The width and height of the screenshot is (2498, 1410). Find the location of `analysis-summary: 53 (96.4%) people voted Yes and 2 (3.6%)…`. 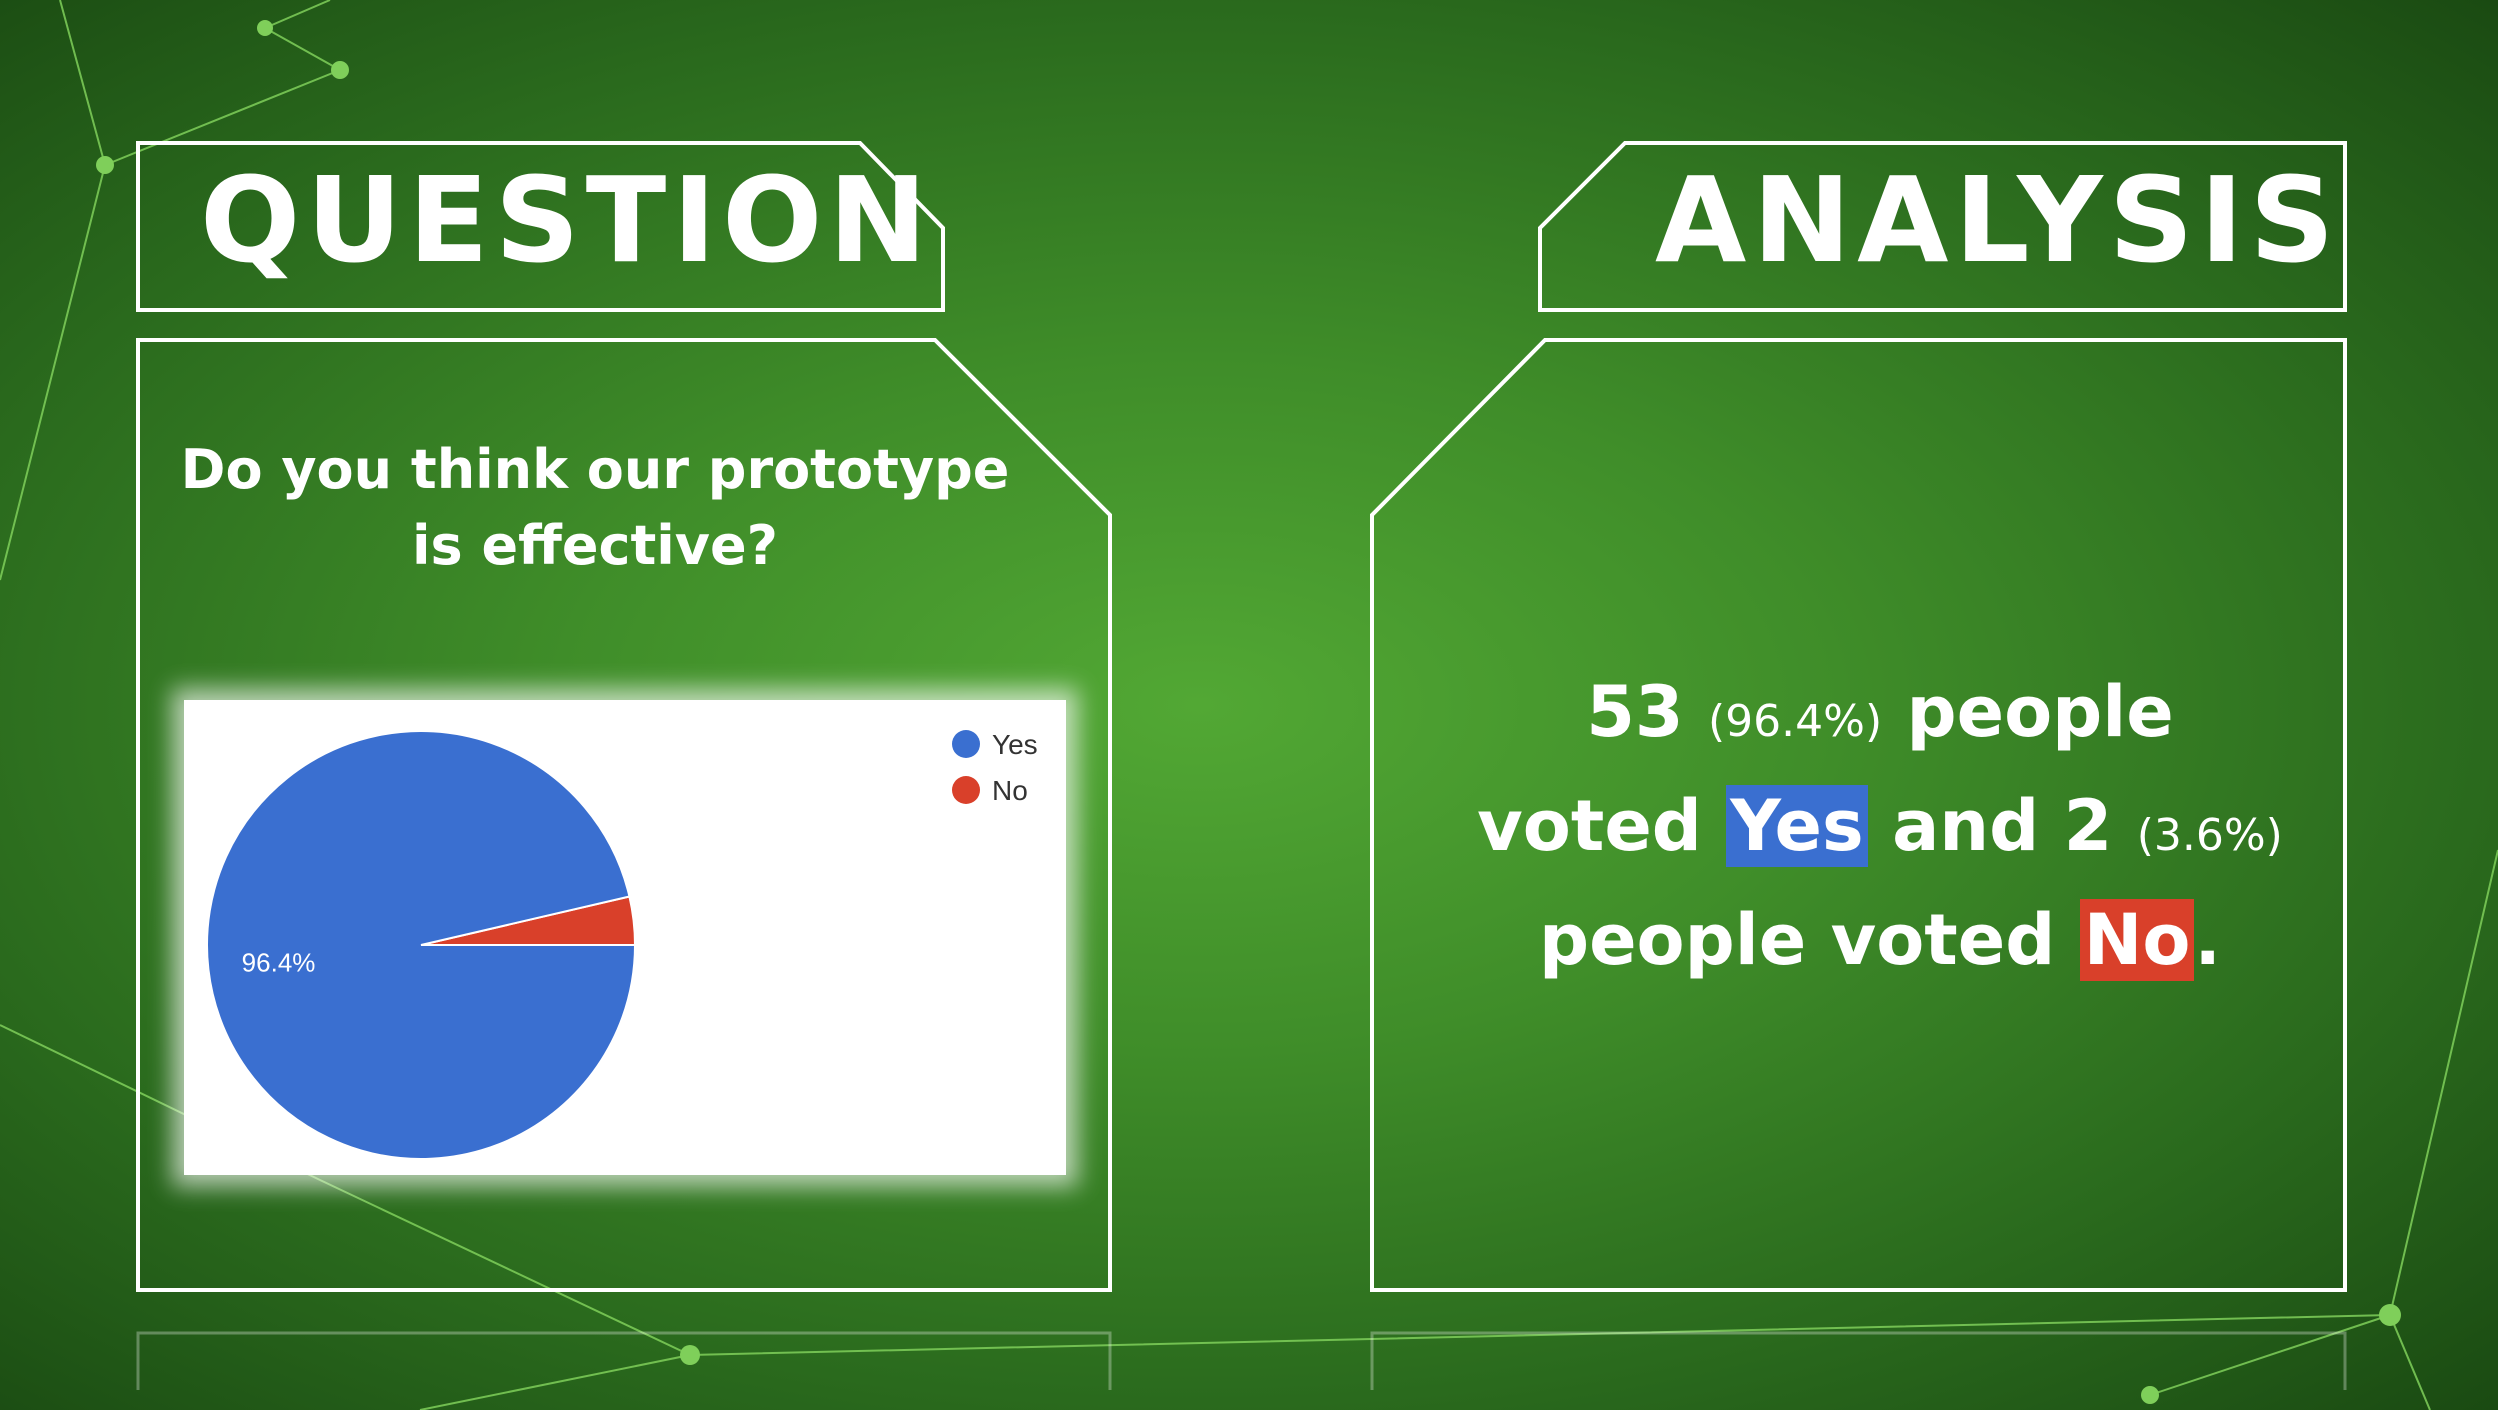

analysis-summary: 53 (96.4%) people voted Yes and 2 (3.6%)… is located at coordinates (1880, 826).